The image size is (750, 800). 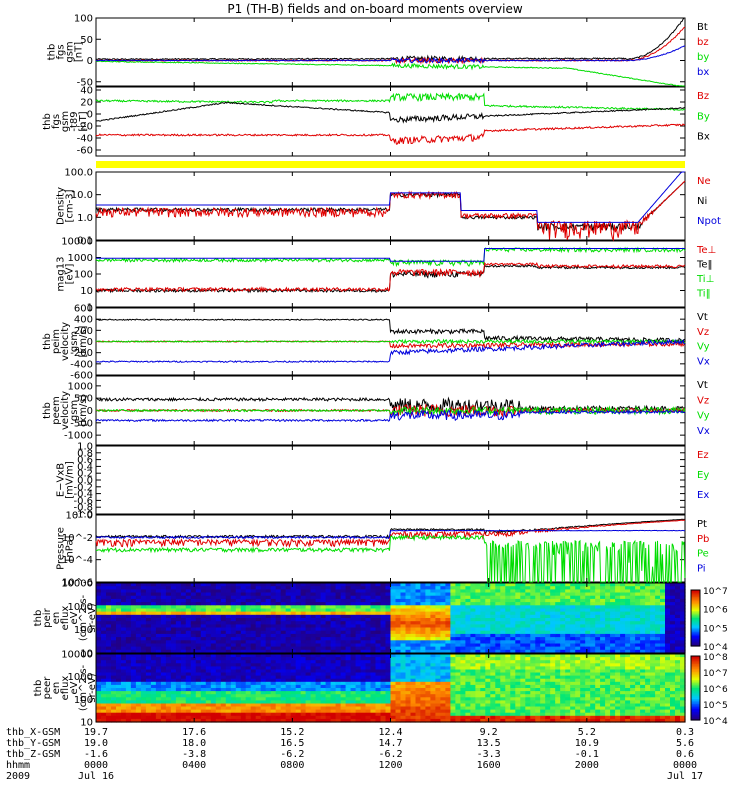 What do you see at coordinates (703, 400) in the screenshot?
I see `legend-Vz: Vz` at bounding box center [703, 400].